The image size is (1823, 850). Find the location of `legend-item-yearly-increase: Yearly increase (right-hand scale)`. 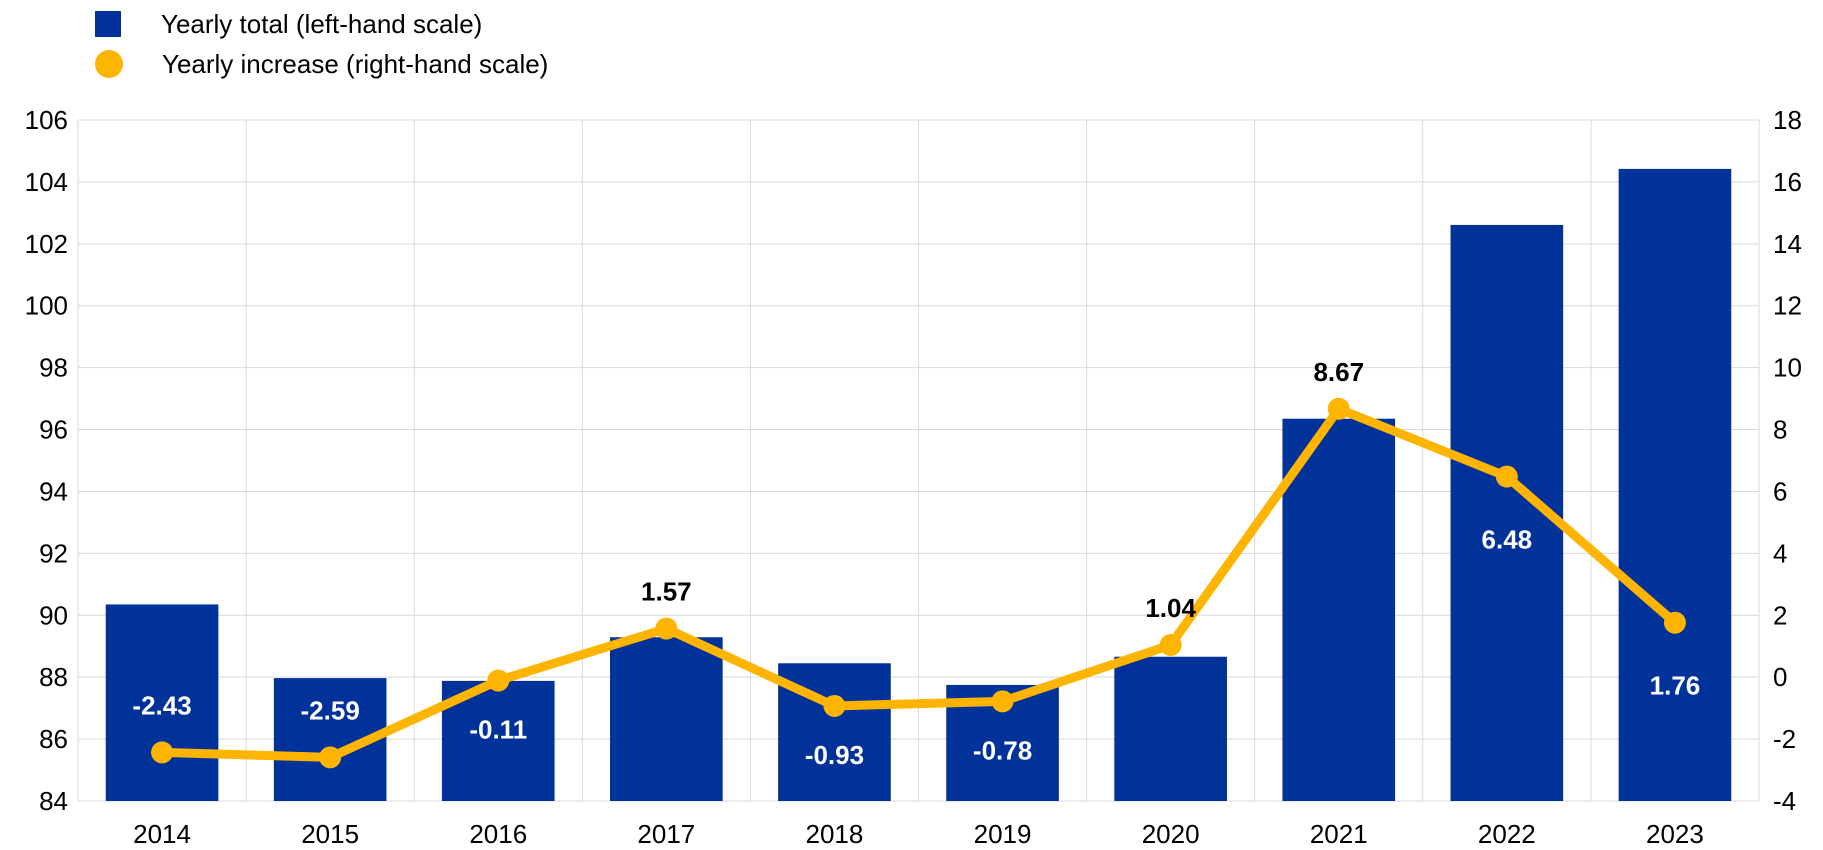

legend-item-yearly-increase: Yearly increase (right-hand scale) is located at coordinates (321, 64).